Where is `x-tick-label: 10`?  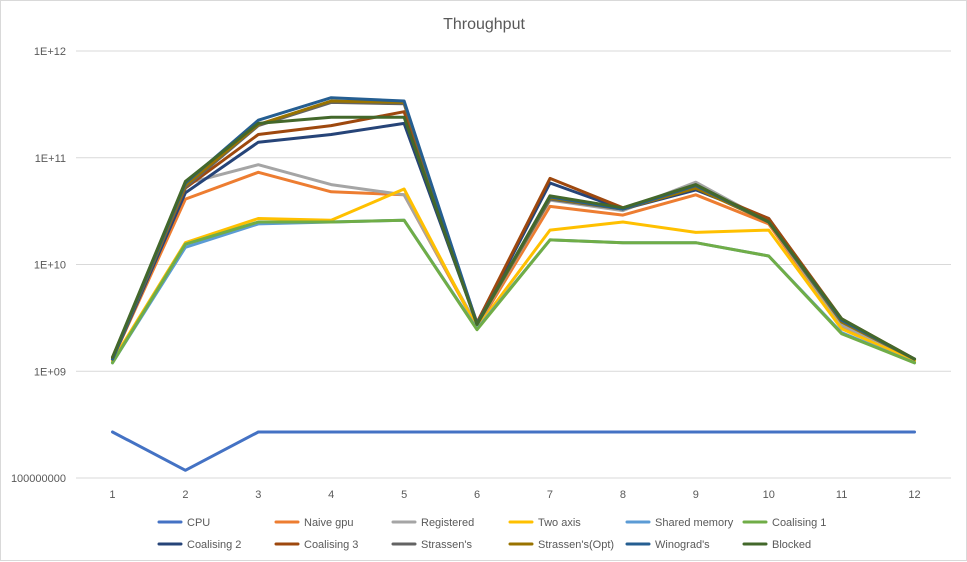
x-tick-label: 10 is located at coordinates (769, 495).